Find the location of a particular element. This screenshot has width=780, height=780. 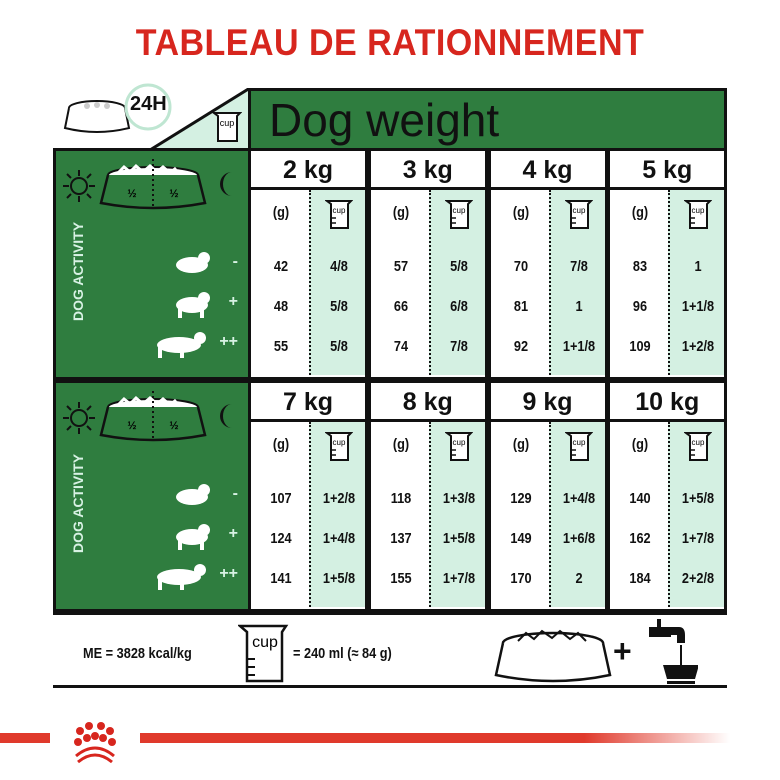

weight-column: 10 kg (g) cup 140 1+5/8 162 1+7/8 184 2+2/8 is located at coordinates (667, 496).